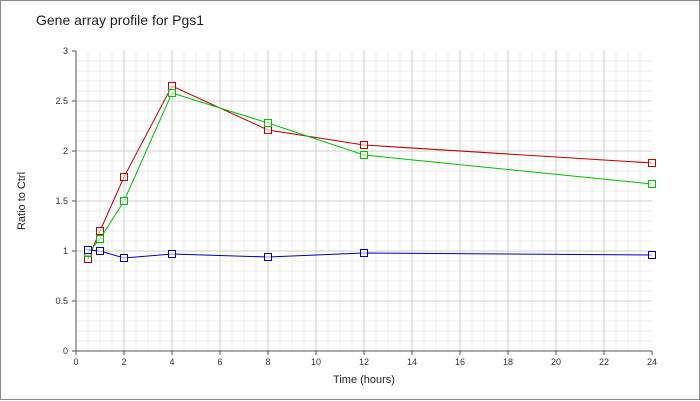 Image resolution: width=700 pixels, height=401 pixels. Describe the element at coordinates (604, 362) in the screenshot. I see `x-tick-label: 22` at that location.